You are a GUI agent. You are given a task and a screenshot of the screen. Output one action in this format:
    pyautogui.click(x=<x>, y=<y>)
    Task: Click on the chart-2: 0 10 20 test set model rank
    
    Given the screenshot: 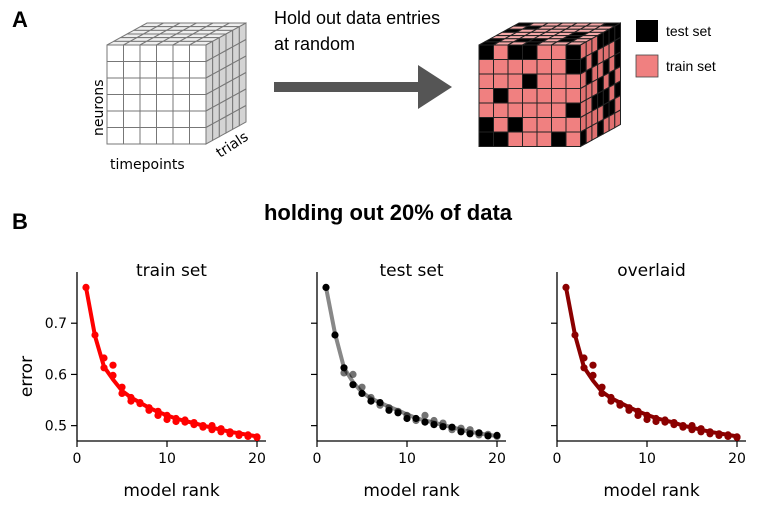 What is the action you would take?
    pyautogui.click(x=408, y=381)
    